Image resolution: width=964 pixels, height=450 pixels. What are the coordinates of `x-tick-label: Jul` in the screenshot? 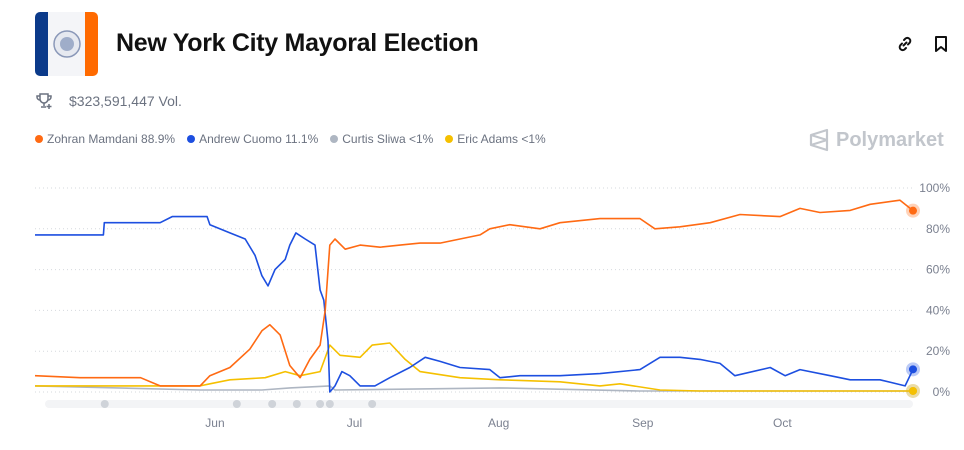 It's located at (354, 423).